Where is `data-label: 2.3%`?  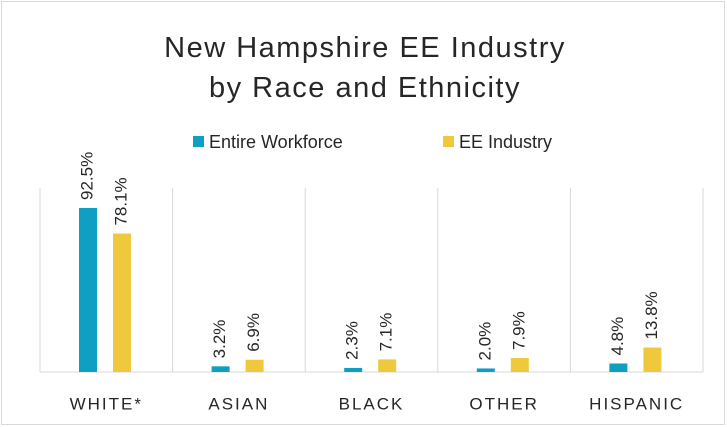
data-label: 2.3% is located at coordinates (352, 340).